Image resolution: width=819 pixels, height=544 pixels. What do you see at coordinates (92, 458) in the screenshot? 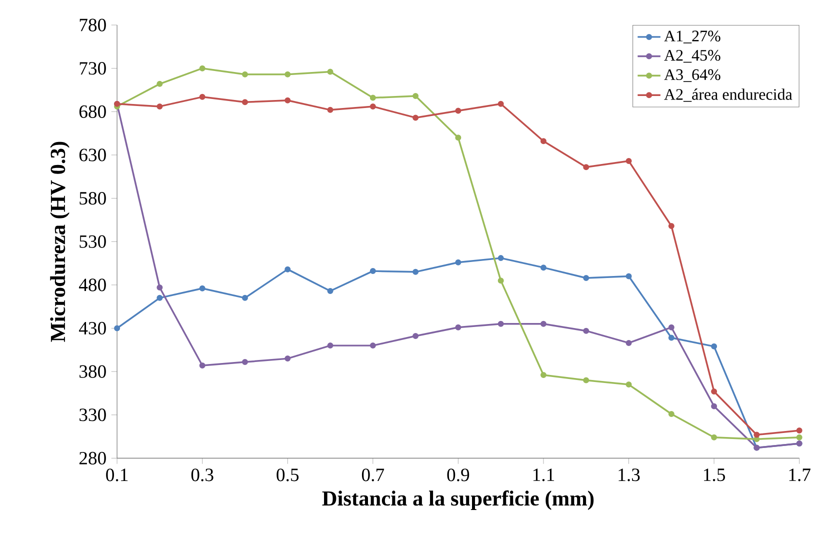
I see `y-tick-label: 280` at bounding box center [92, 458].